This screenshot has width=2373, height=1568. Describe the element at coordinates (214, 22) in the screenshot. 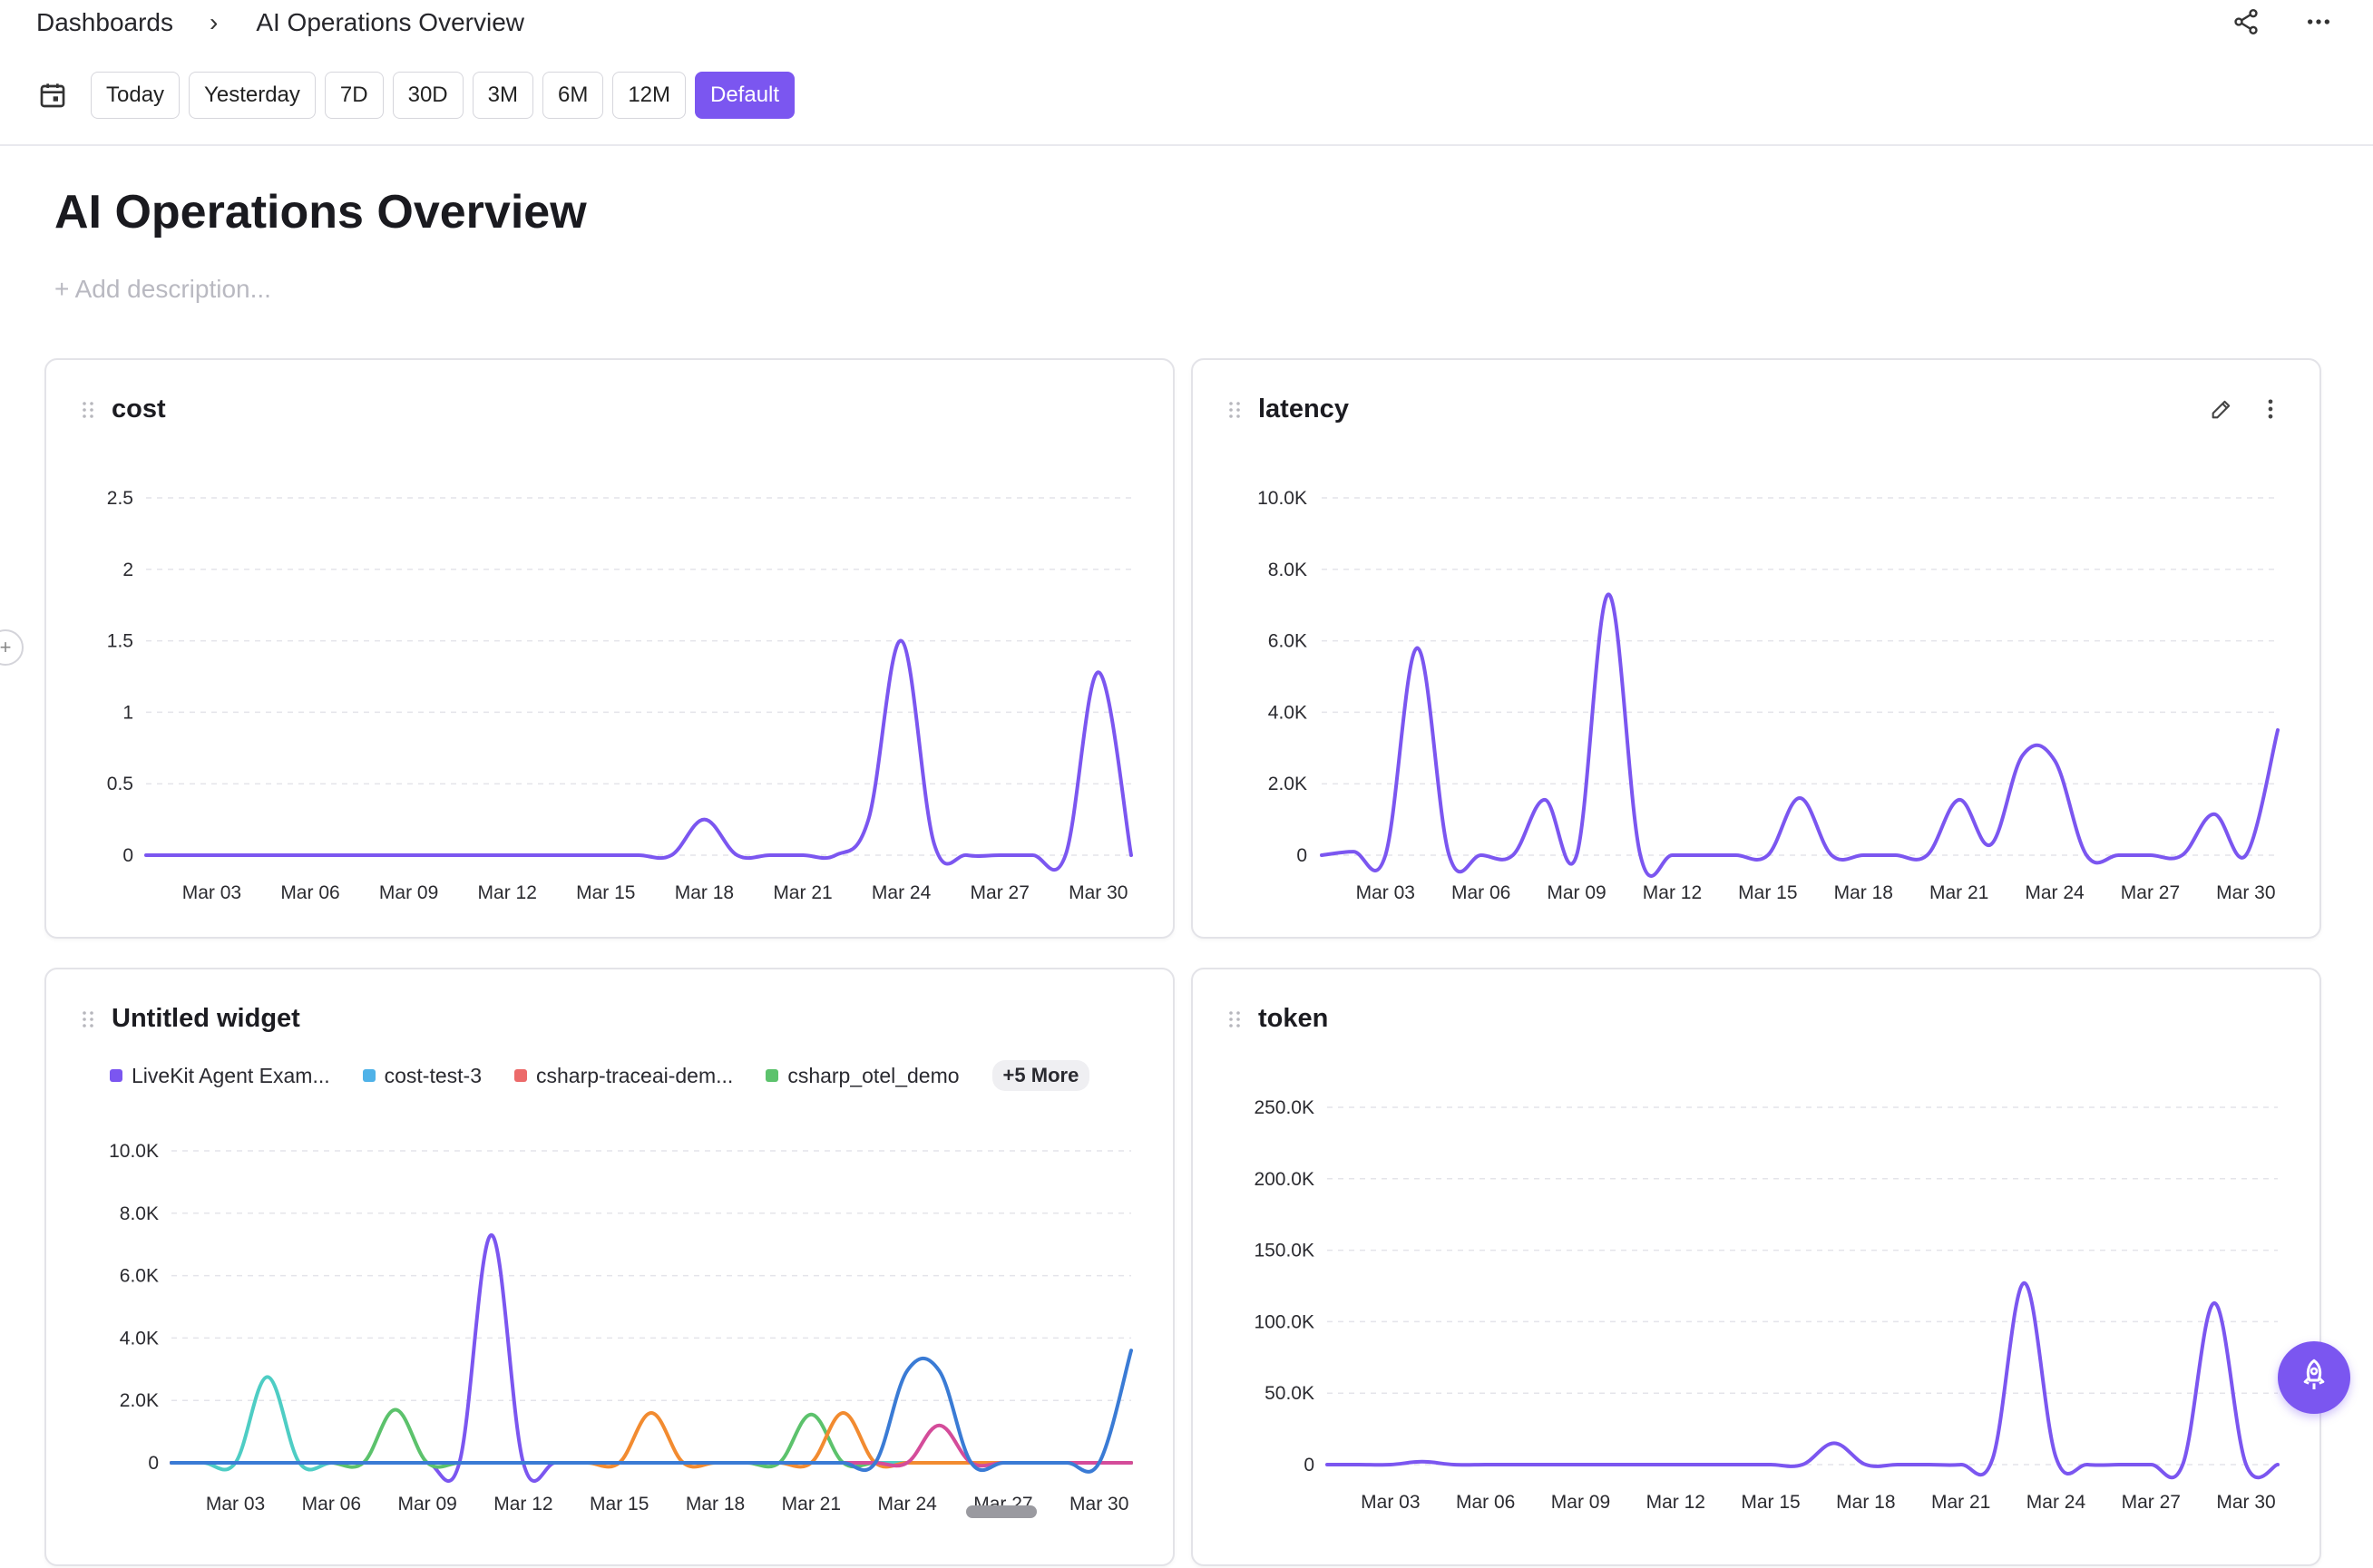

I see `chevron-right-icon: ›` at that location.